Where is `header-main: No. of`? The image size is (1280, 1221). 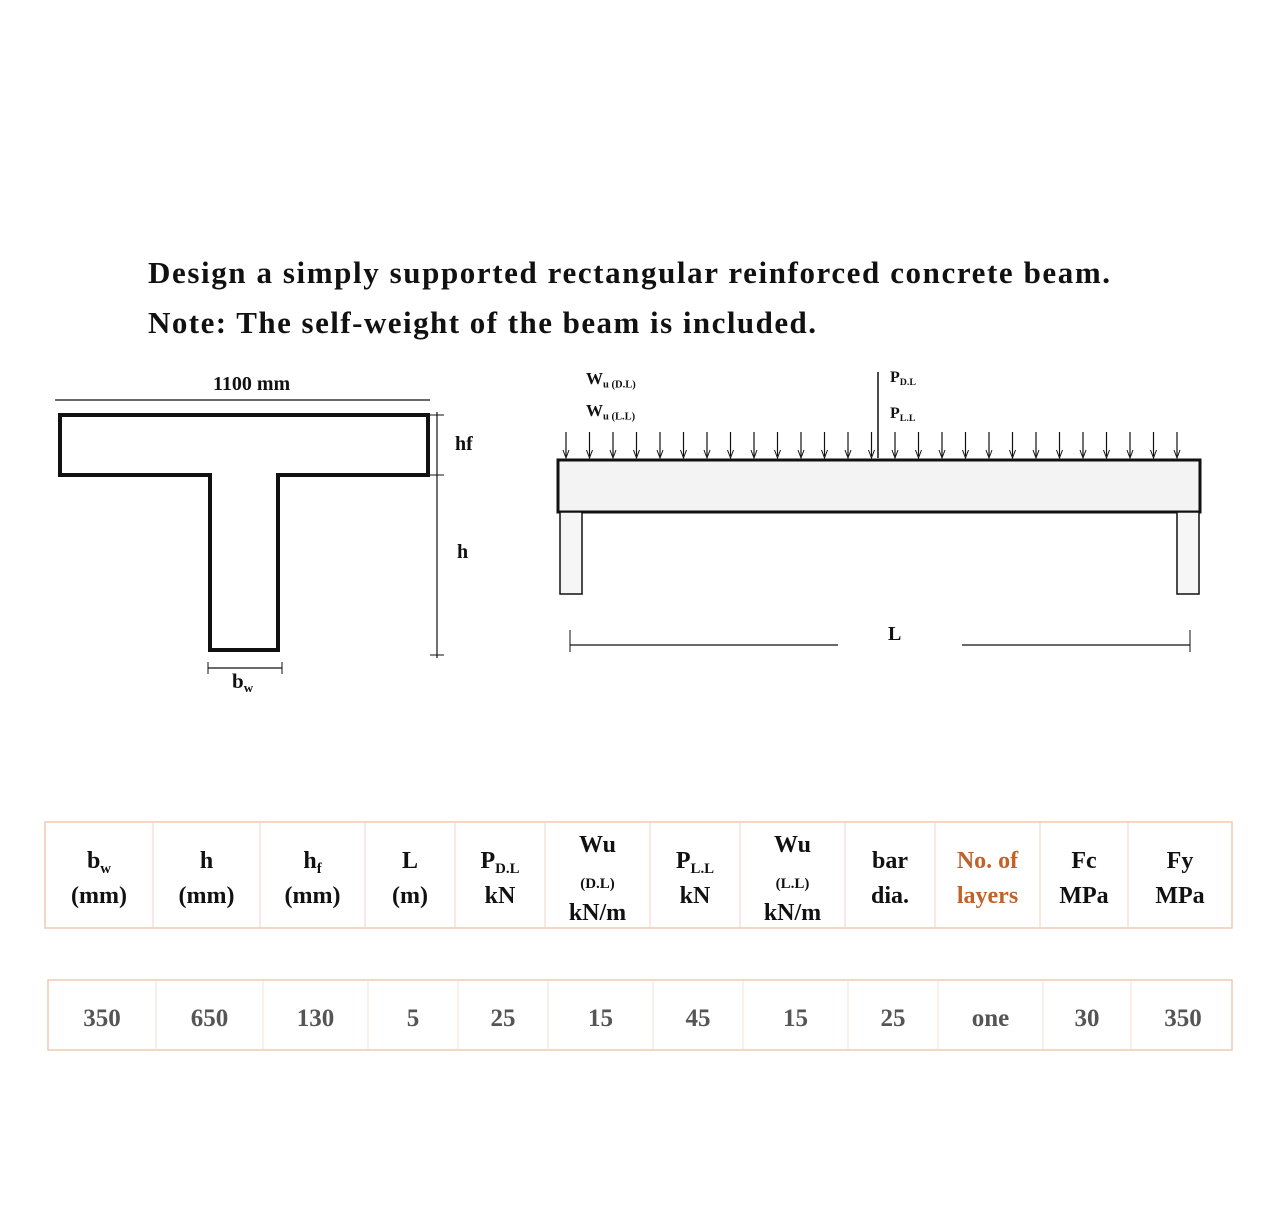 header-main: No. of is located at coordinates (988, 861).